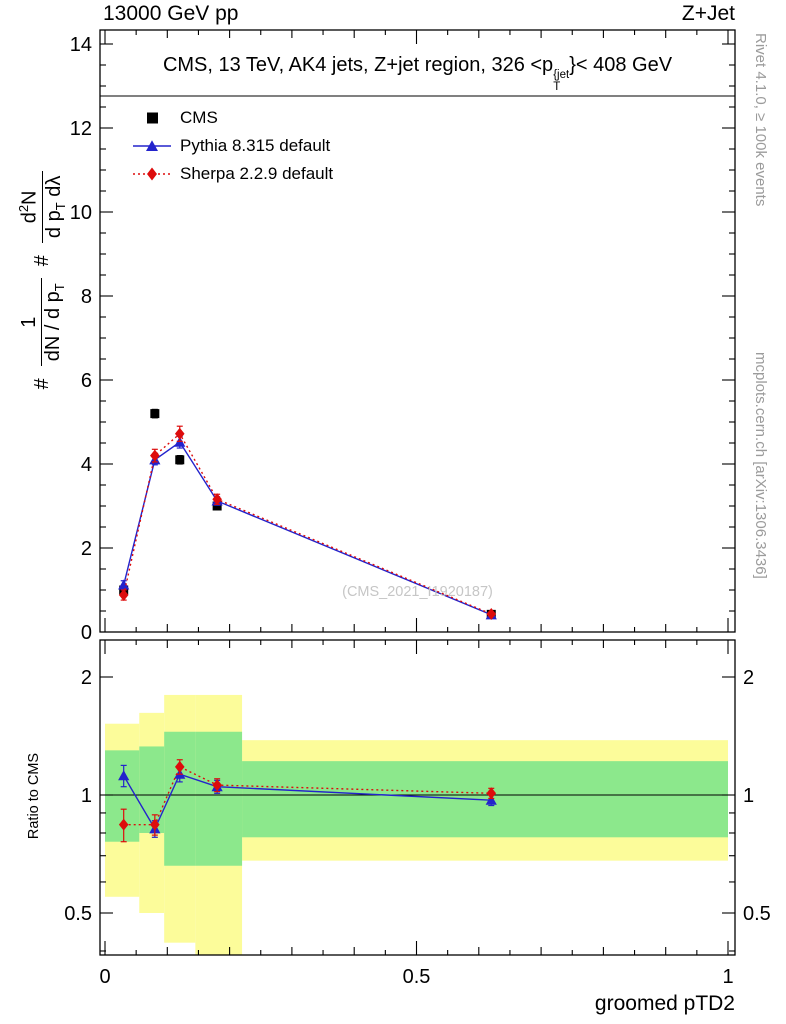 The height and width of the screenshot is (1024, 786). I want to click on legend-item-pythia: Pythia 8.315 default, so click(233, 146).